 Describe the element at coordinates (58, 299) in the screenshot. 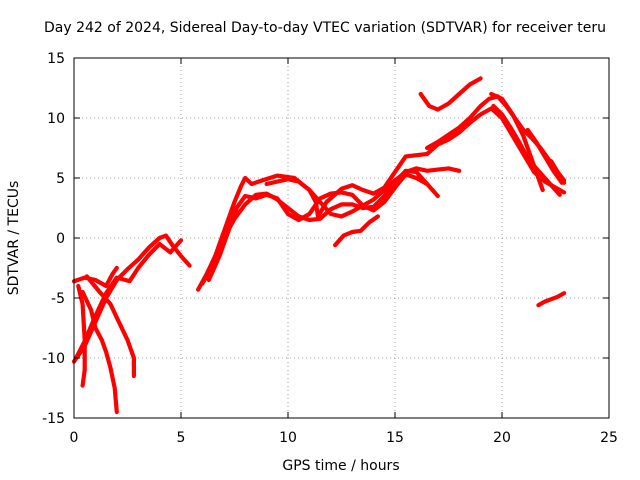

I see `y-tick-label: -5` at that location.